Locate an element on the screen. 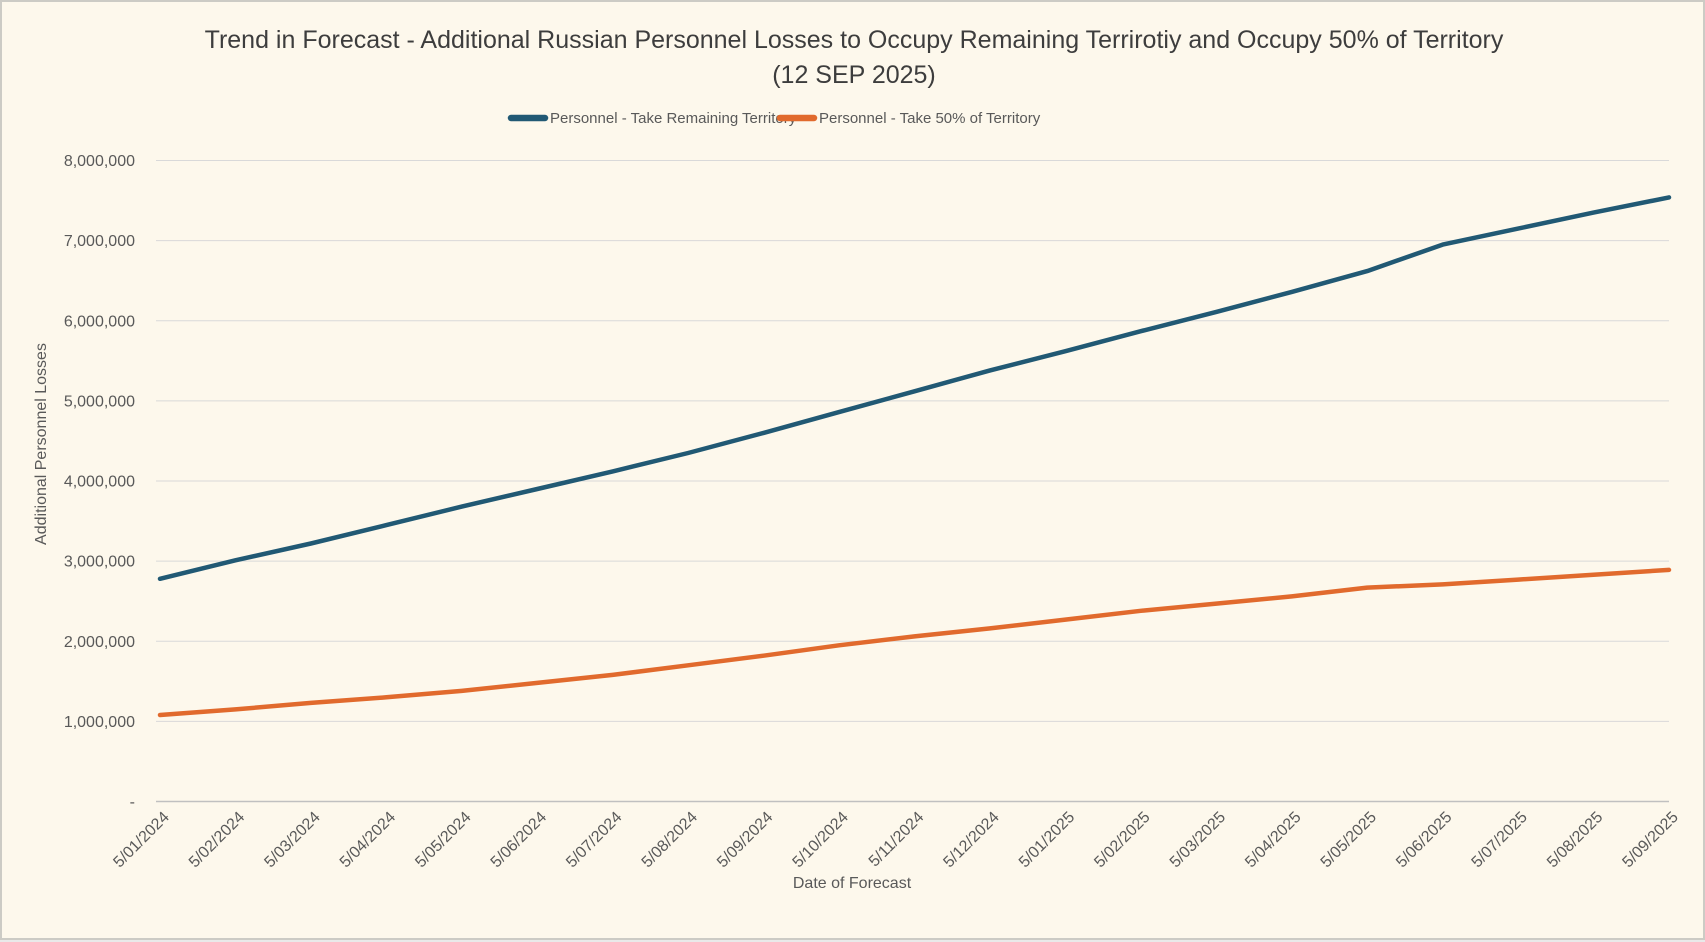 The width and height of the screenshot is (1705, 942). x-tick-label: 5/08/2024 is located at coordinates (670, 840).